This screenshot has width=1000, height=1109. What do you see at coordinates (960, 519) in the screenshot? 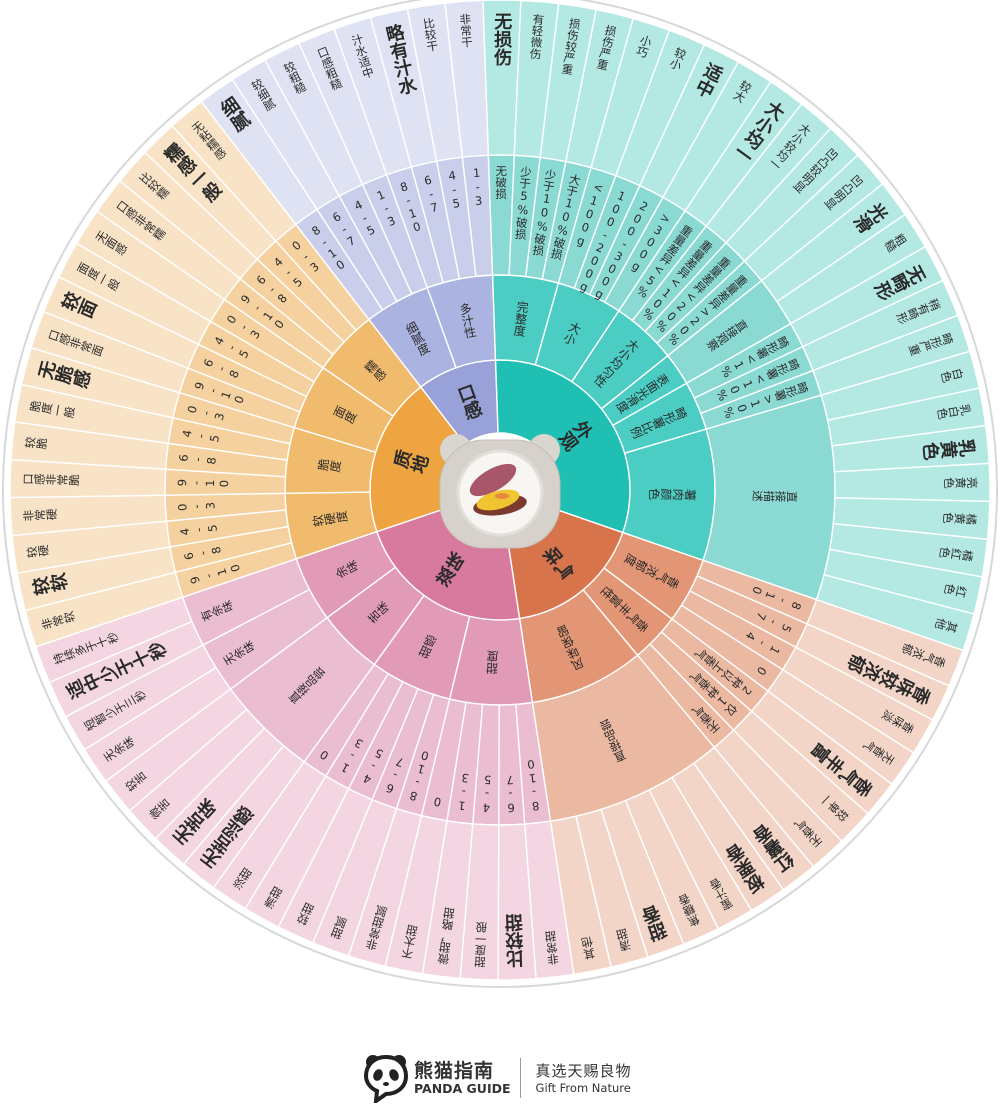
I see `descriptor-label: 橘黄色` at bounding box center [960, 519].